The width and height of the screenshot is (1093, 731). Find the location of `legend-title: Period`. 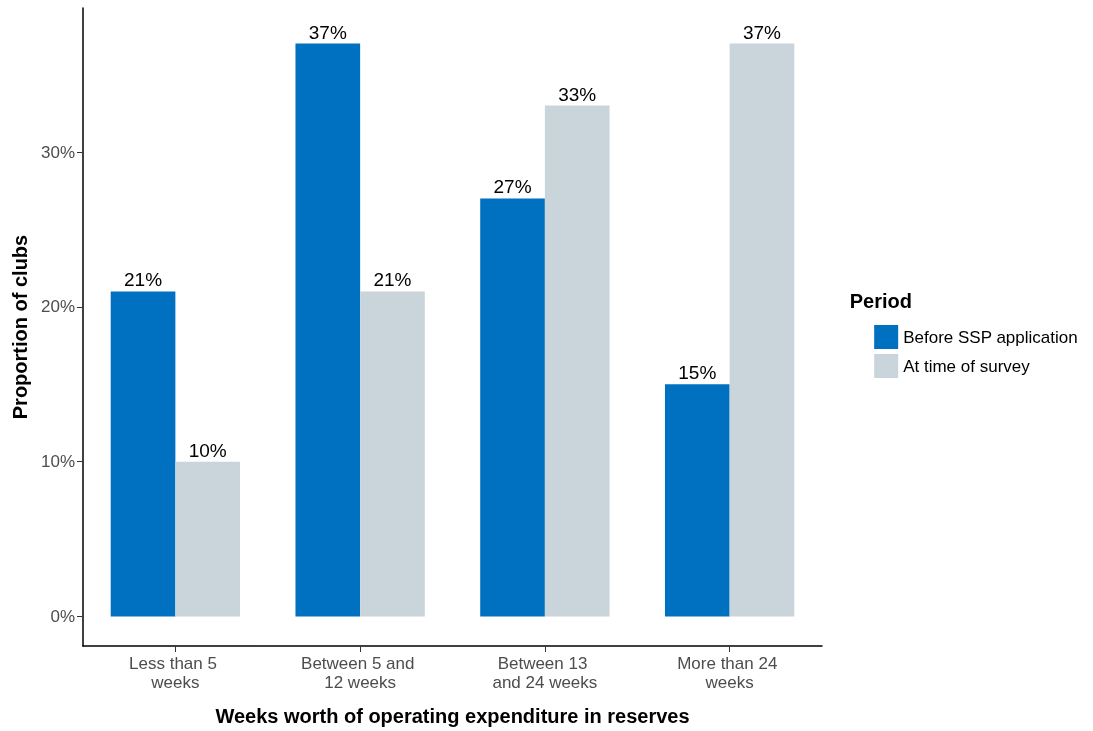

legend-title: Period is located at coordinates (881, 301).